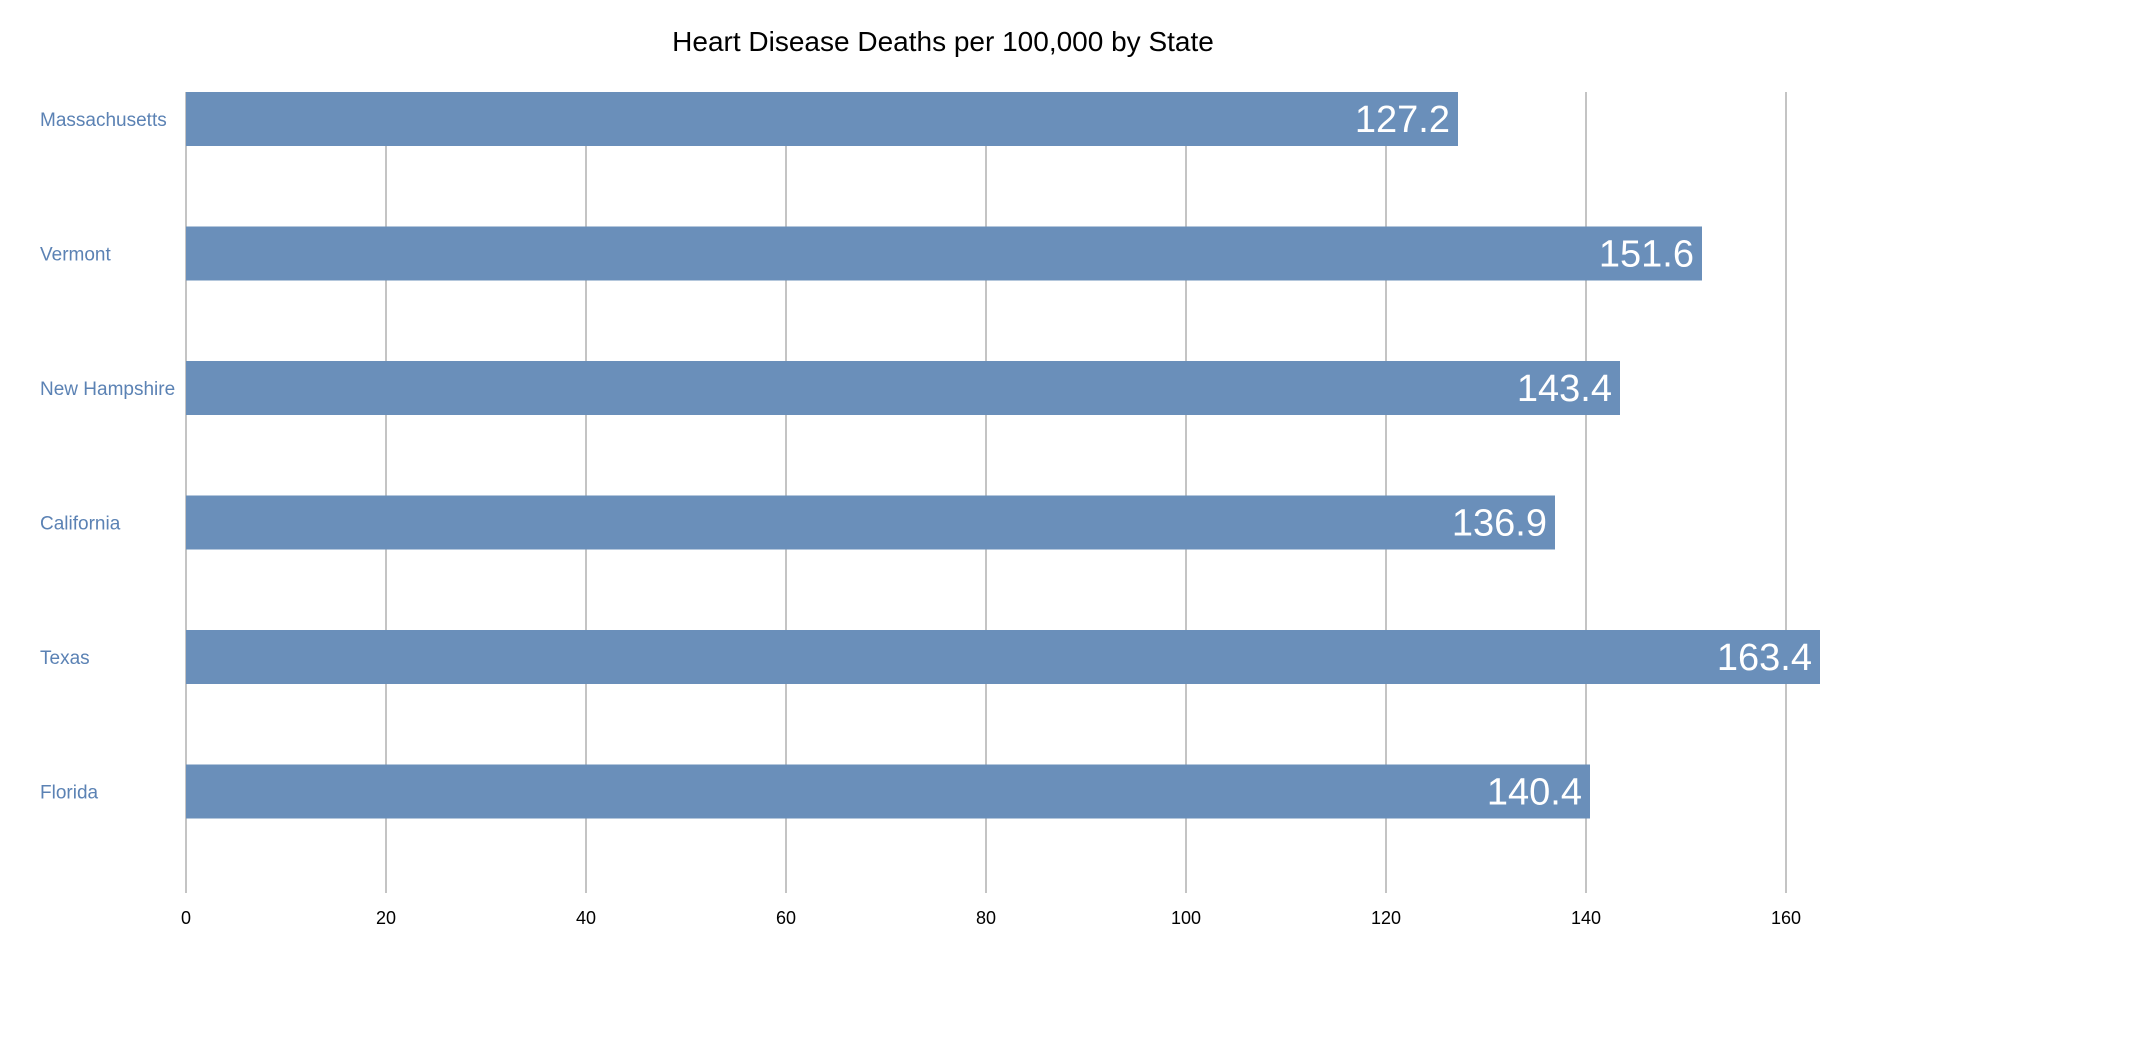  What do you see at coordinates (1534, 793) in the screenshot?
I see `data-label: 140.4` at bounding box center [1534, 793].